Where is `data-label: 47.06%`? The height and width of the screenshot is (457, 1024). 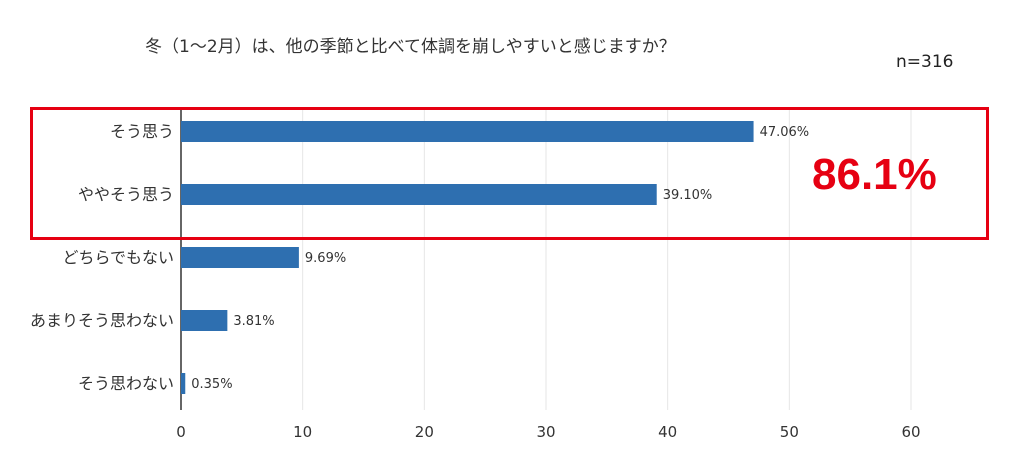 data-label: 47.06% is located at coordinates (785, 132).